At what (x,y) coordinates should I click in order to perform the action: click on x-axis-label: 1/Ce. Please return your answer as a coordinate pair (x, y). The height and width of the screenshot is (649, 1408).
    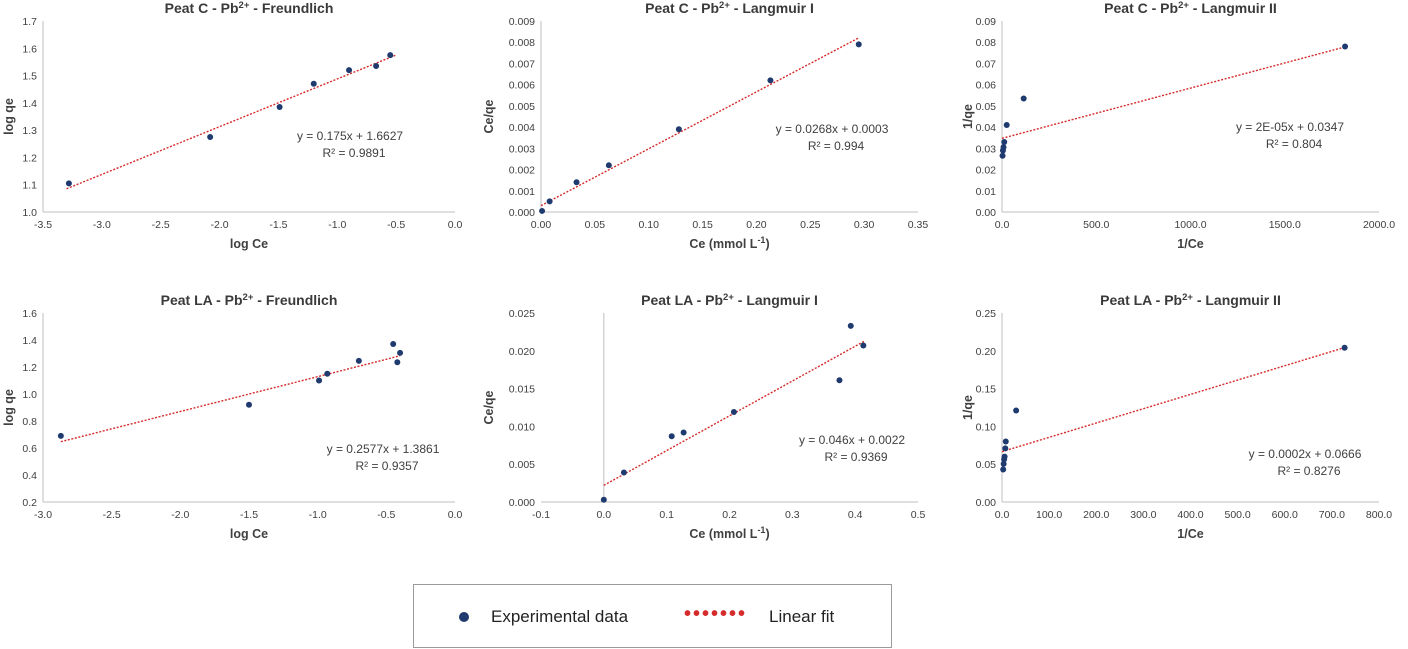
    Looking at the image, I should click on (1190, 534).